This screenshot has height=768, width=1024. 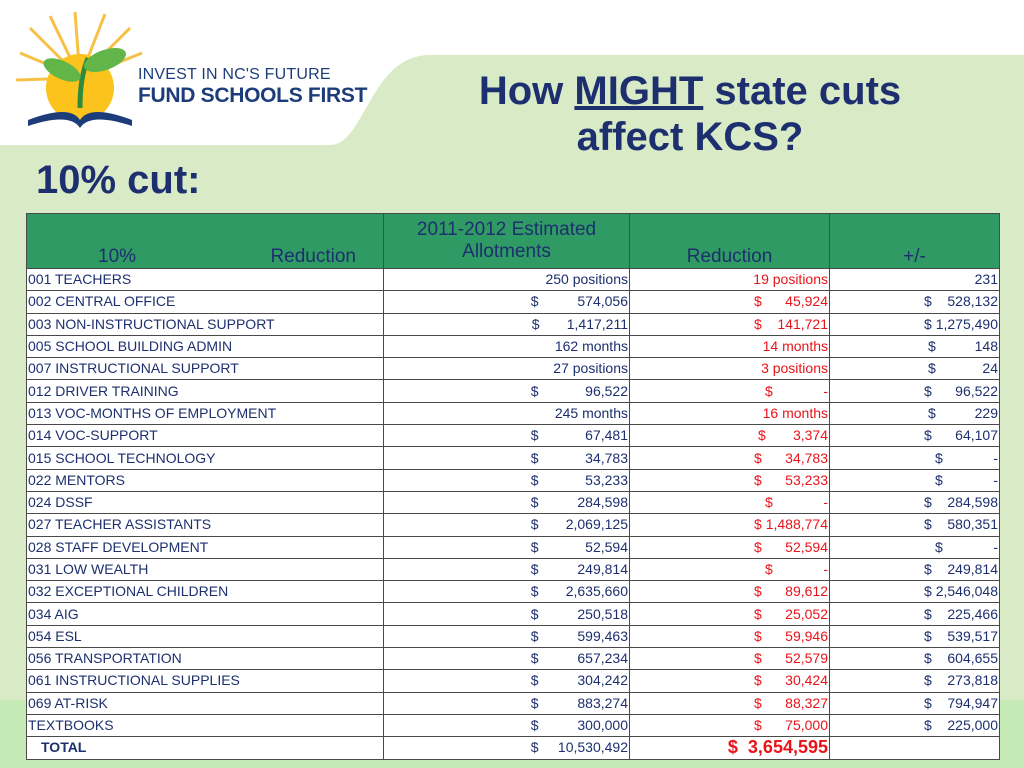 I want to click on row-category: 031 LOW WEALTH, so click(x=205, y=569).